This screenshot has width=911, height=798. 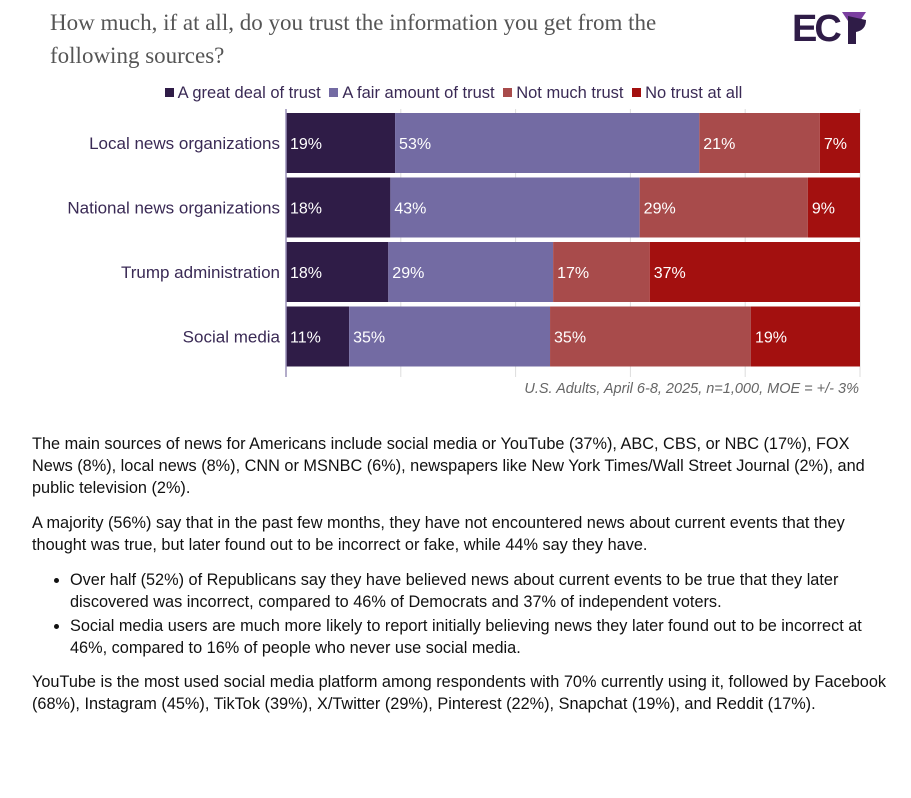 I want to click on data-label: 17%, so click(x=573, y=273).